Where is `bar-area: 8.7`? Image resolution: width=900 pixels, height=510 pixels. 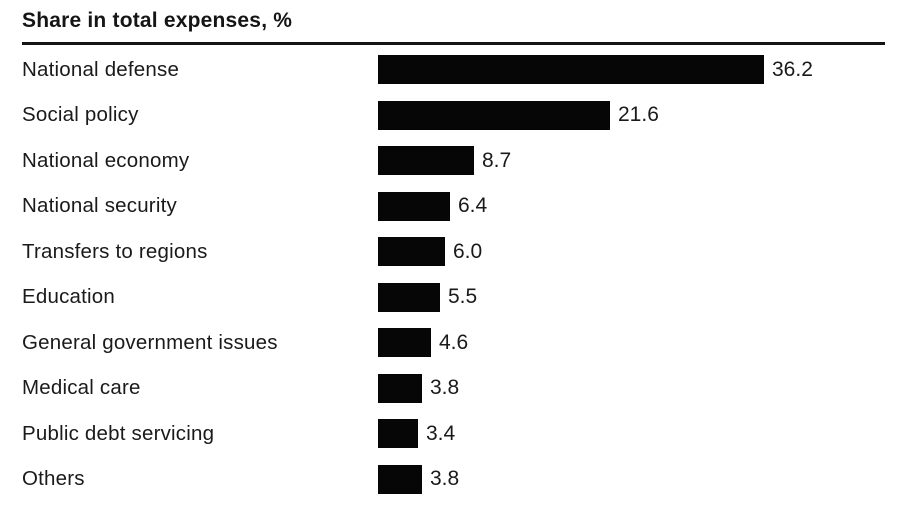 bar-area: 8.7 is located at coordinates (631, 161).